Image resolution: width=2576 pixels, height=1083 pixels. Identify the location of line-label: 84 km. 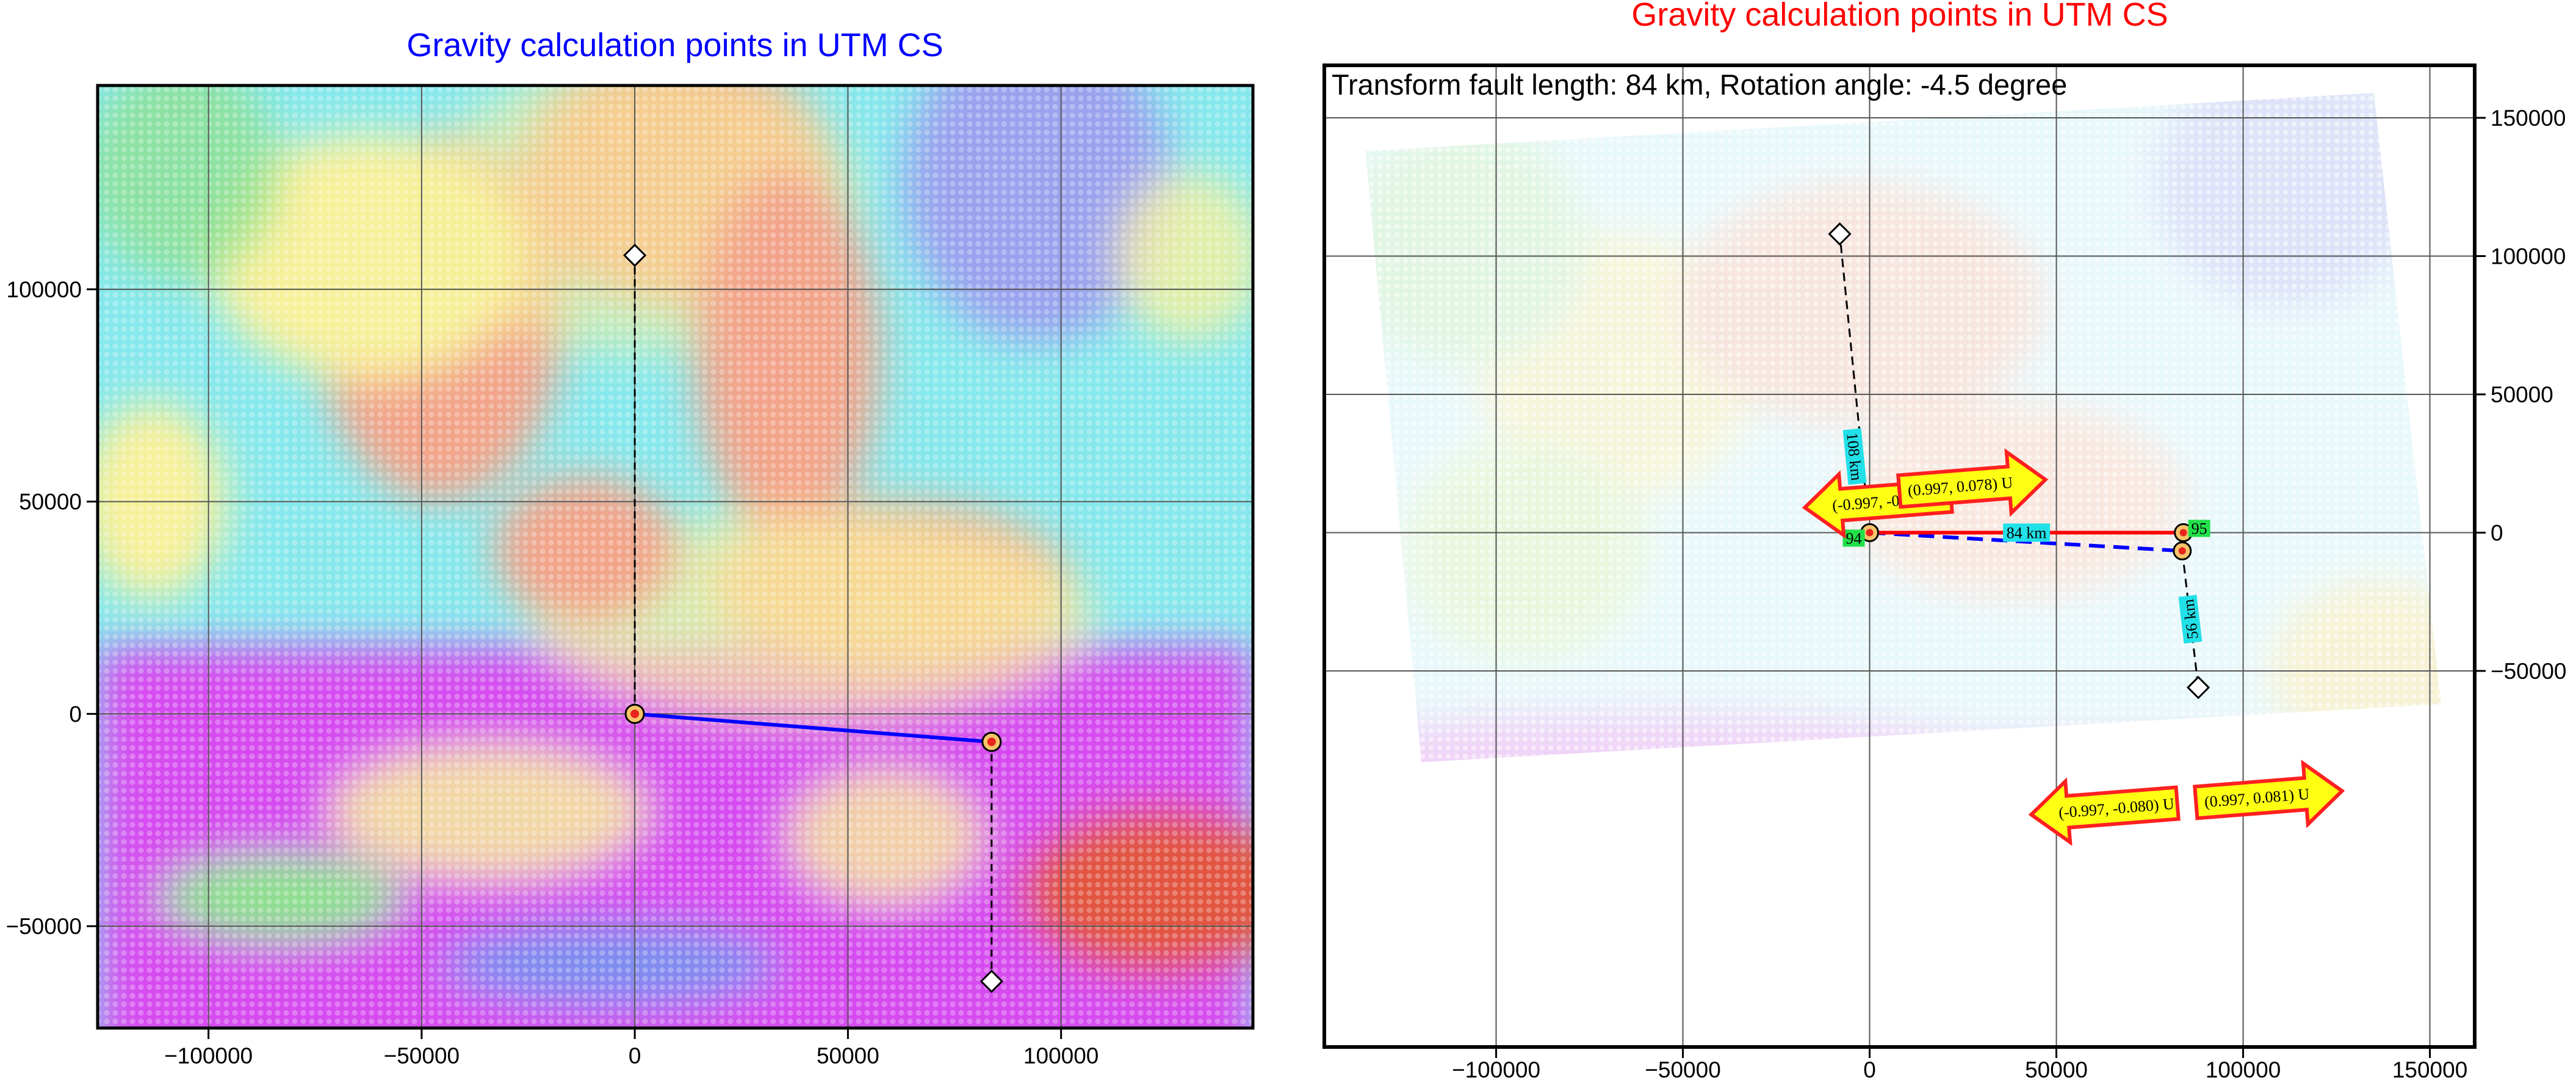
(2027, 532).